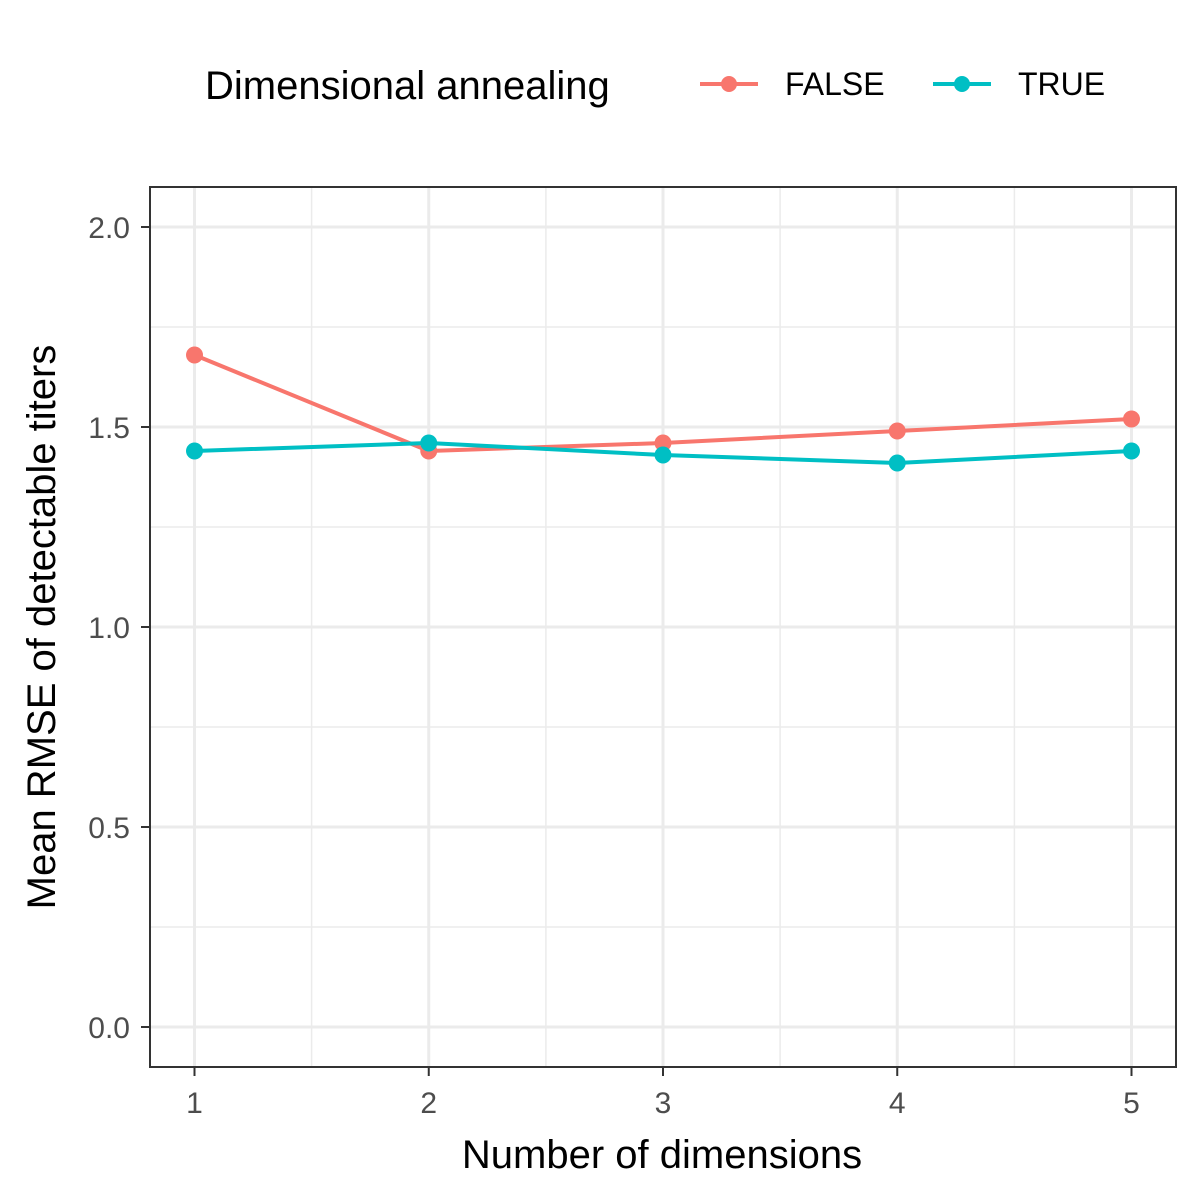 Image resolution: width=1200 pixels, height=1200 pixels. Describe the element at coordinates (109, 428) in the screenshot. I see `y-tick-label: 1.5` at that location.